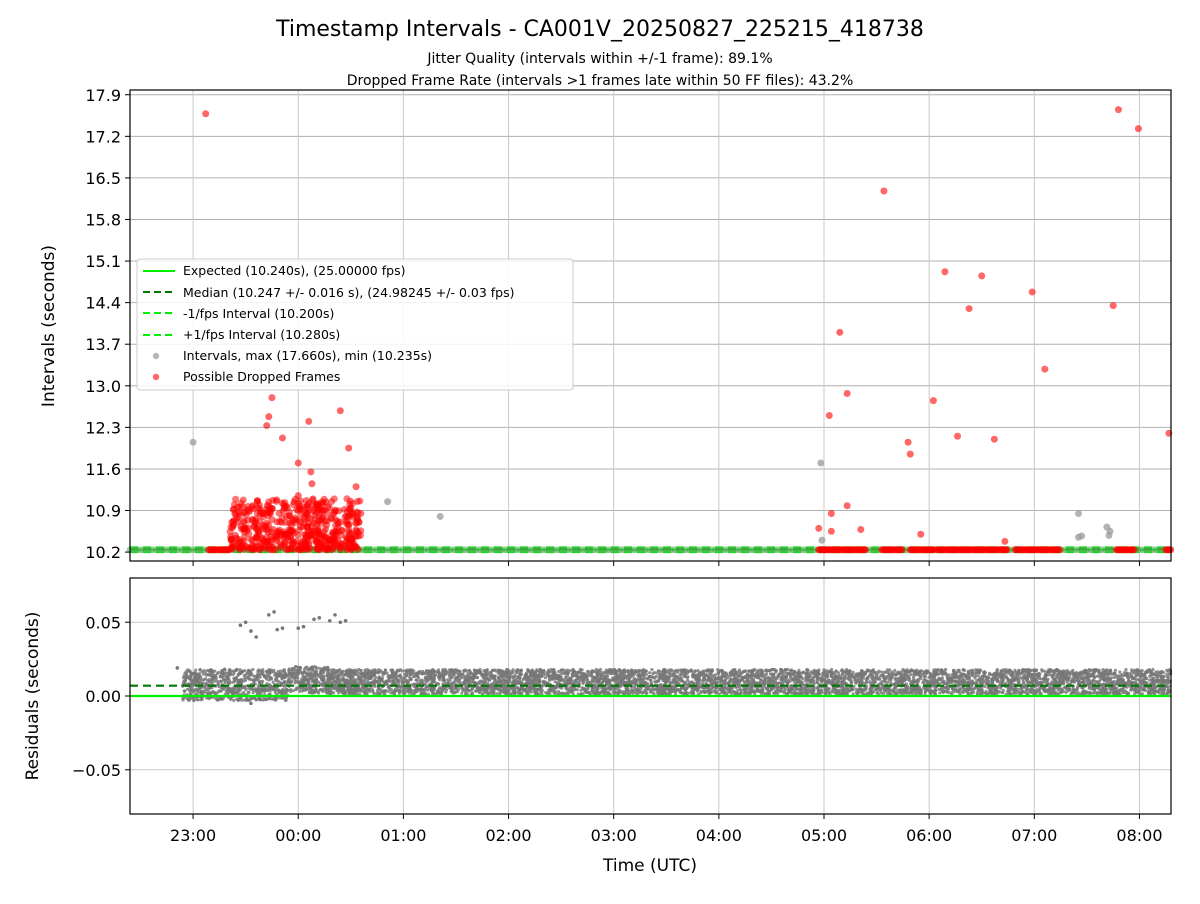  I want to click on intervals-y-tick-label: 16.5, so click(103, 178).